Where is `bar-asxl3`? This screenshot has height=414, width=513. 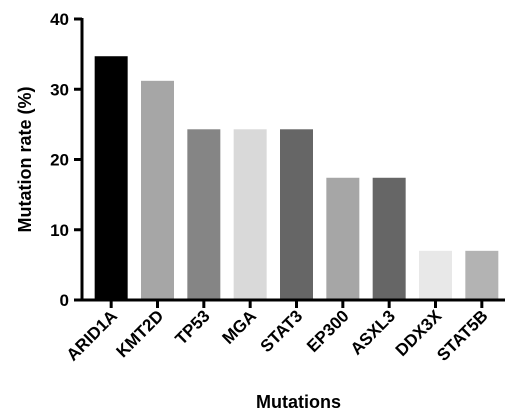 bar-asxl3 is located at coordinates (389, 238).